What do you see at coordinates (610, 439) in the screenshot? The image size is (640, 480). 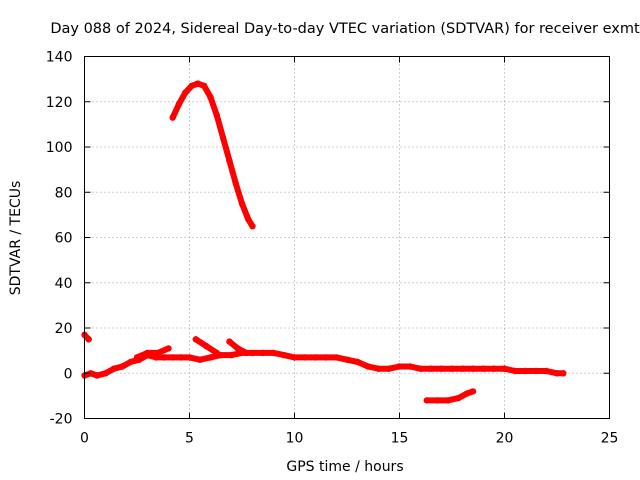 I see `x-tick-label: 25` at bounding box center [610, 439].